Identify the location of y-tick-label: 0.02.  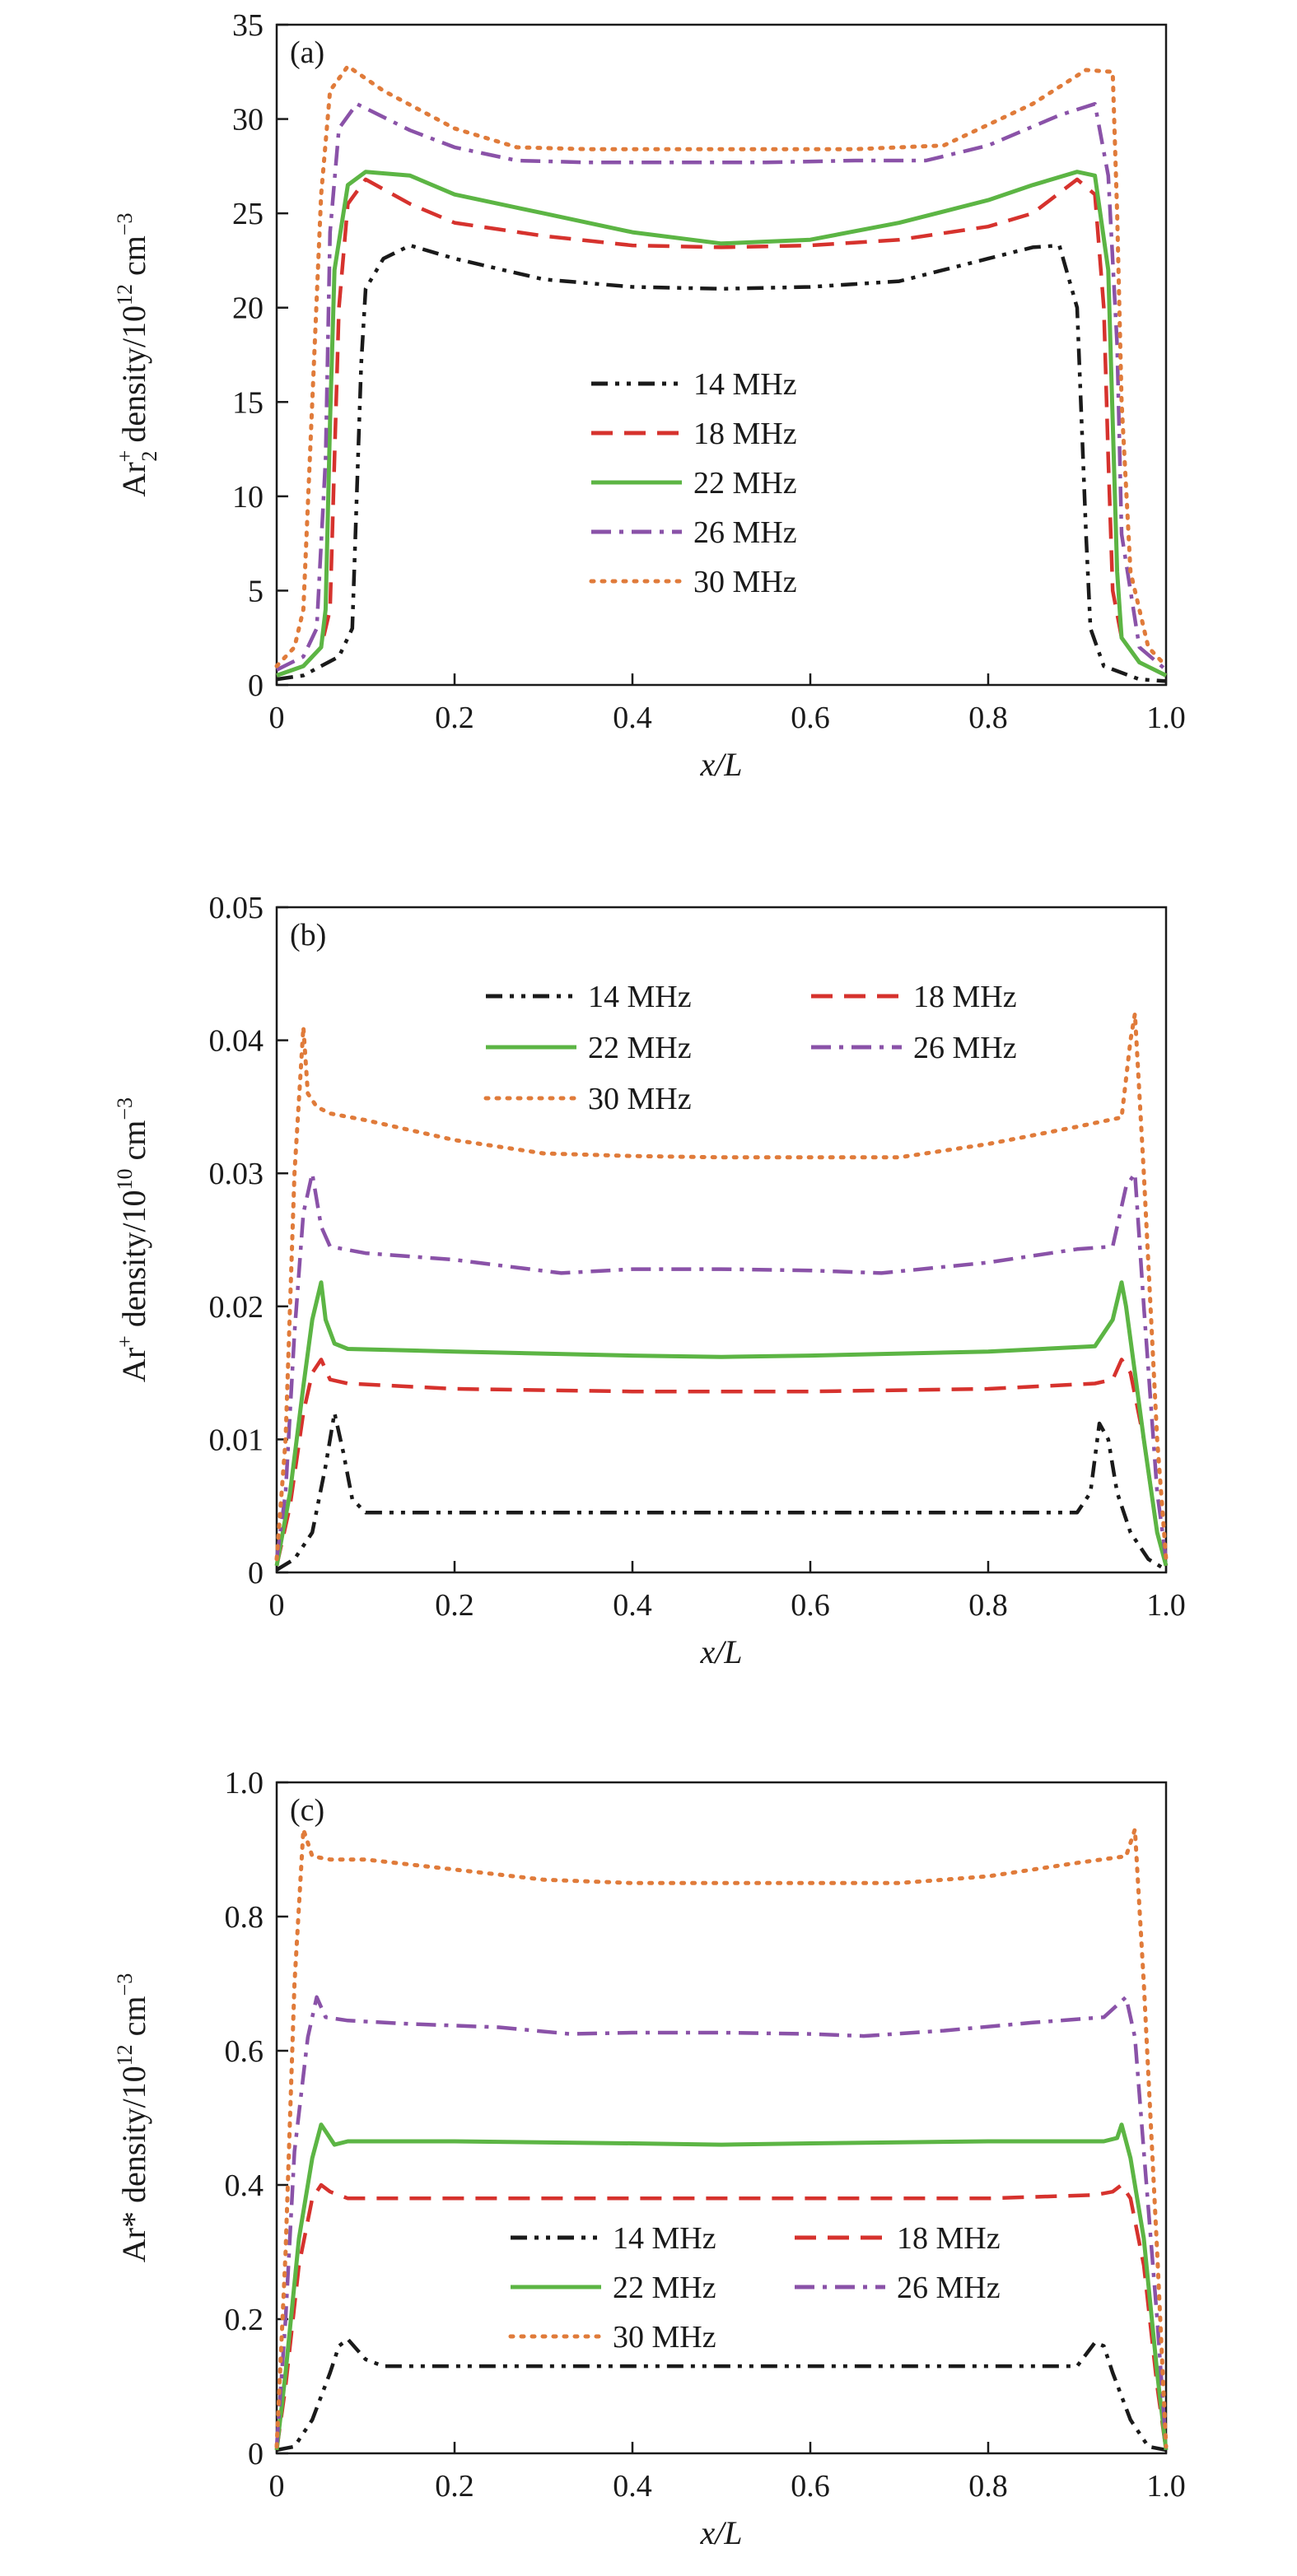
(236, 1307).